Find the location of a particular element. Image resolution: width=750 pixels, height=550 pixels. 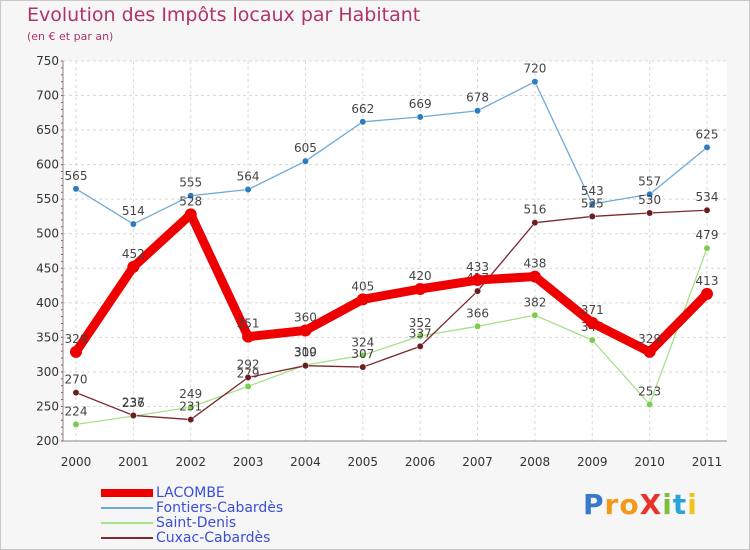

data-label: 292 is located at coordinates (248, 364).